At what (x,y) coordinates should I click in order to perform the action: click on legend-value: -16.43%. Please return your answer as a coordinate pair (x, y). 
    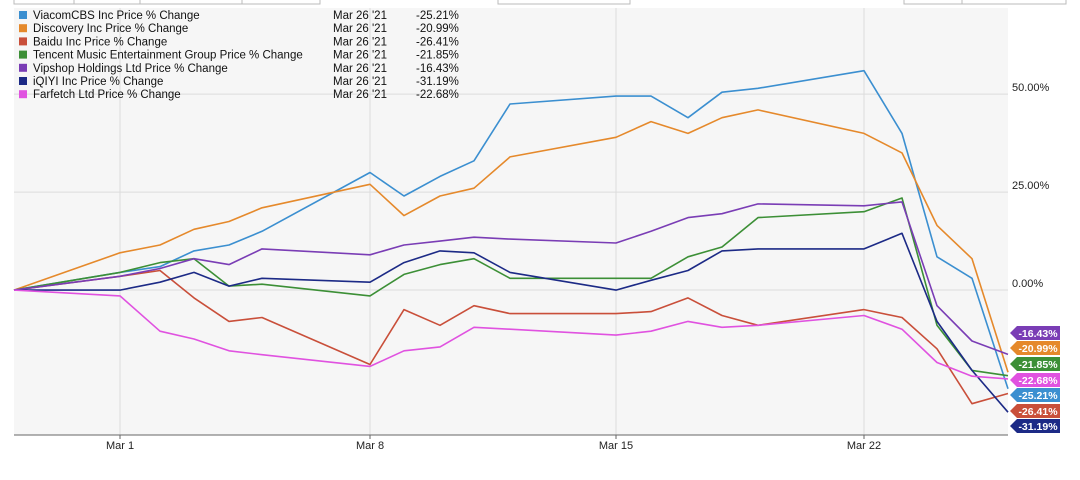
    Looking at the image, I should click on (437, 69).